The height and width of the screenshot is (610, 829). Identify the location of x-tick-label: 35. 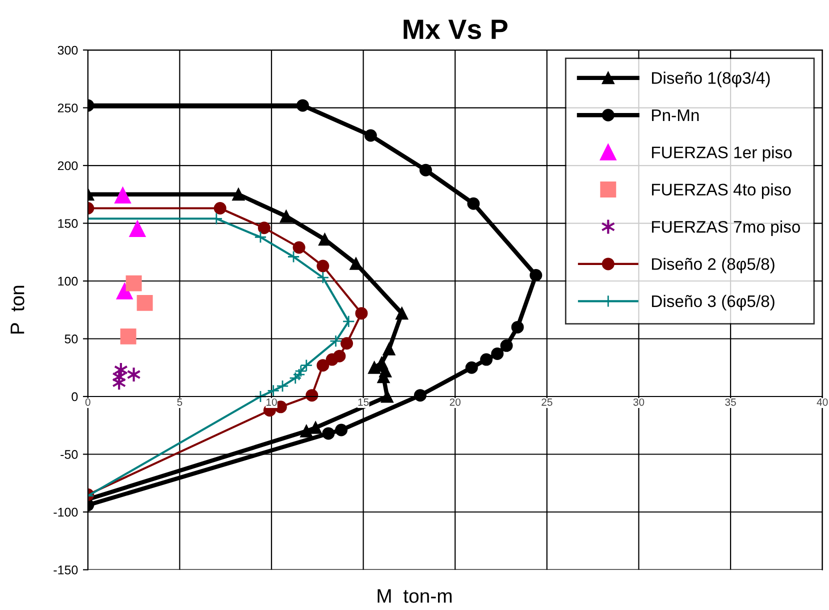
(730, 402).